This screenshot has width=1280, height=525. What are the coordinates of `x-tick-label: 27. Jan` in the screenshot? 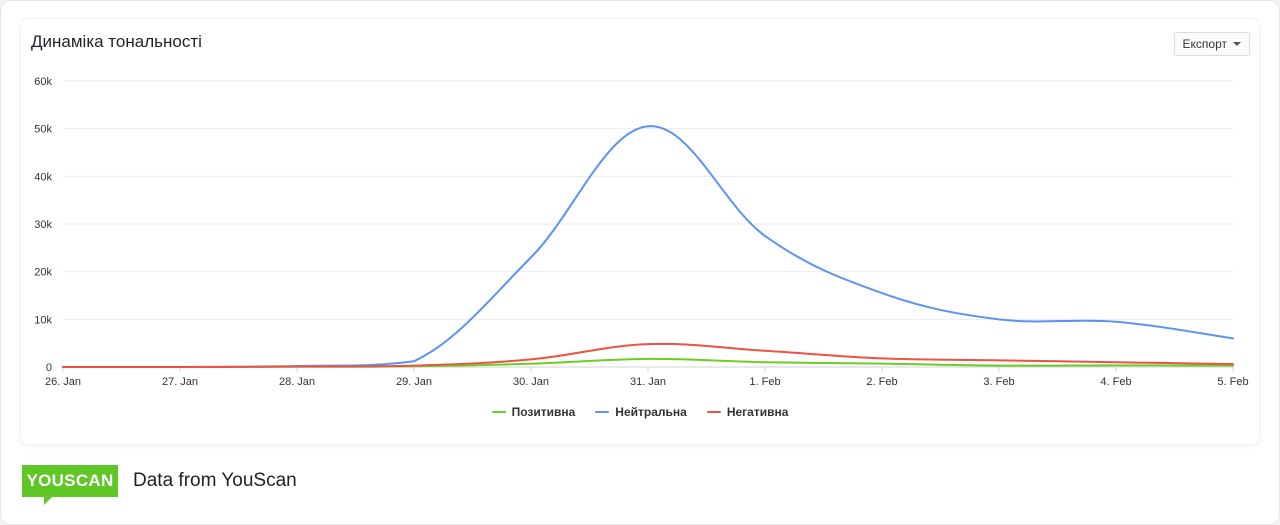 It's located at (180, 382).